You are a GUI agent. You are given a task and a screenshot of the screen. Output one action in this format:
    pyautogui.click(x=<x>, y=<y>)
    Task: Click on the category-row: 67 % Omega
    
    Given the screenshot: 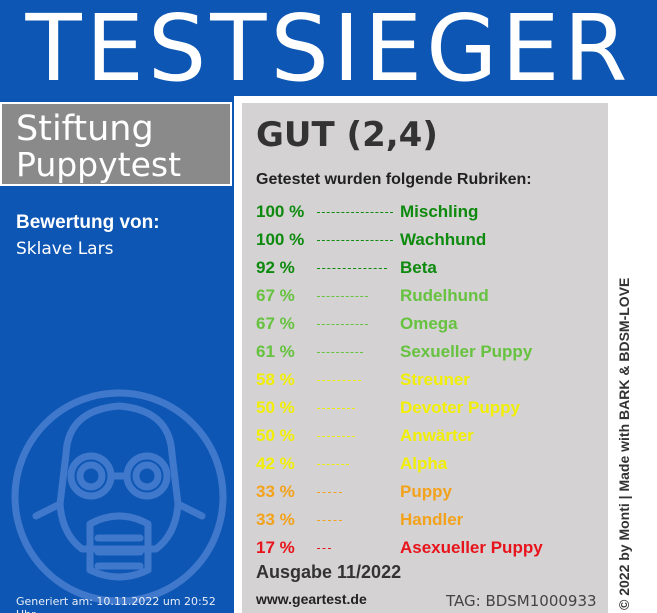 What is the action you would take?
    pyautogui.click(x=425, y=324)
    